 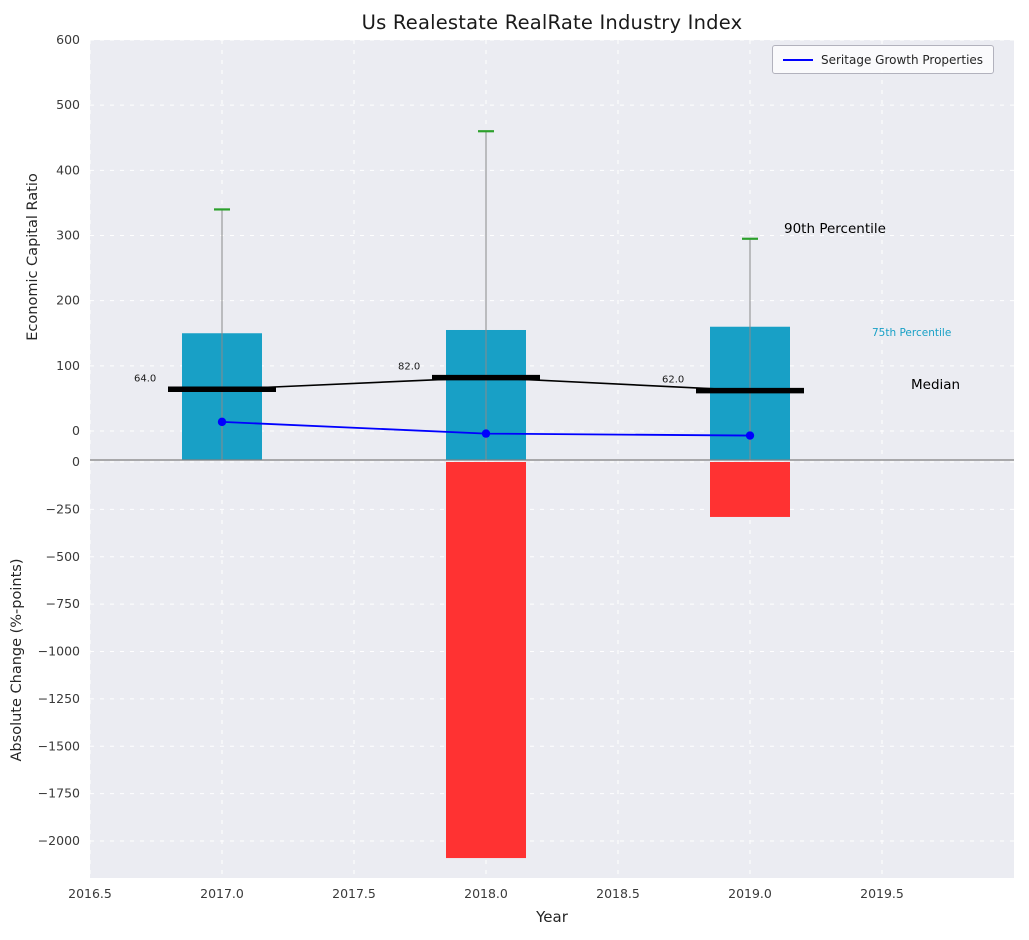 What do you see at coordinates (750, 893) in the screenshot?
I see `x-tick-label: 2019.0` at bounding box center [750, 893].